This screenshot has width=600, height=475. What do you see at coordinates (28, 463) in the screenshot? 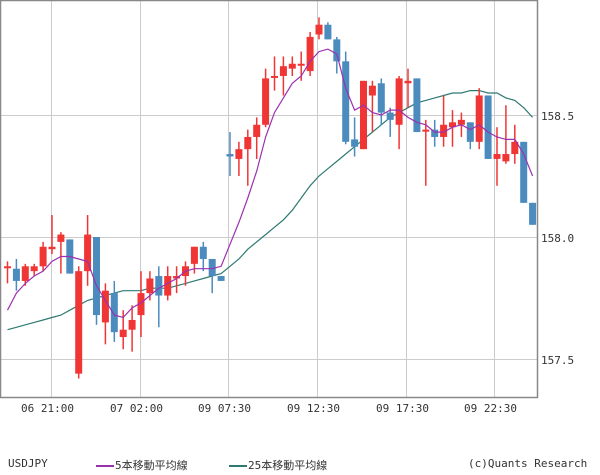
I see `symbol-label: USDJPY` at bounding box center [28, 463].